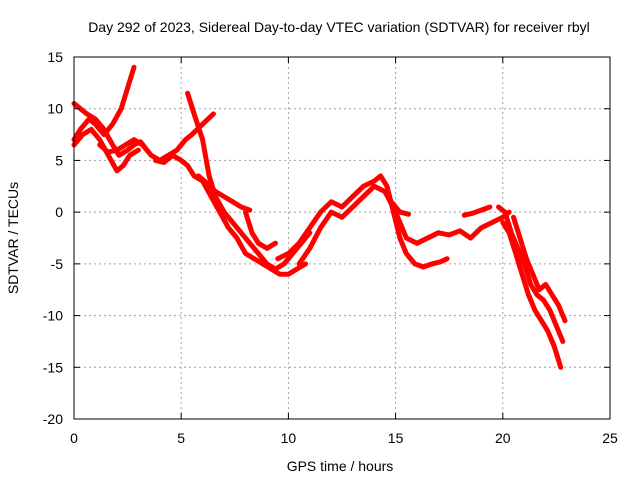  What do you see at coordinates (57, 264) in the screenshot?
I see `y-tick-label: -5` at bounding box center [57, 264].